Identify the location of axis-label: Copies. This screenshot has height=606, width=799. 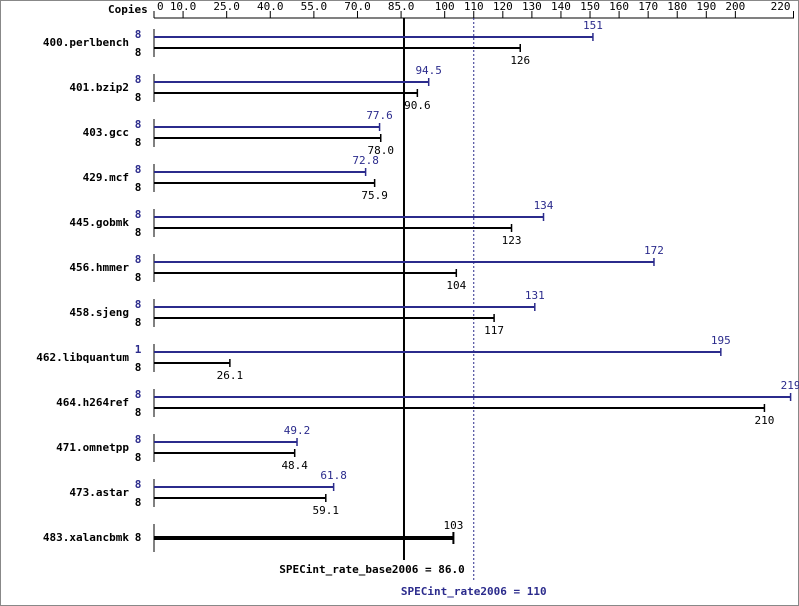
(128, 9).